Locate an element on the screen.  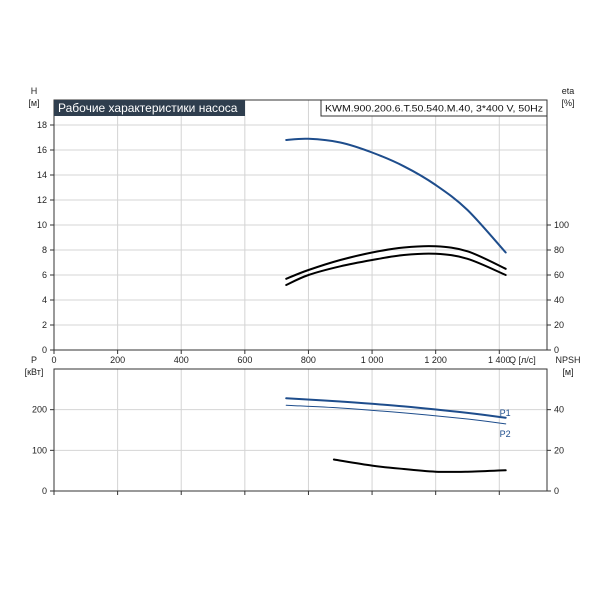
chart-title-box is located at coordinates (149, 108).